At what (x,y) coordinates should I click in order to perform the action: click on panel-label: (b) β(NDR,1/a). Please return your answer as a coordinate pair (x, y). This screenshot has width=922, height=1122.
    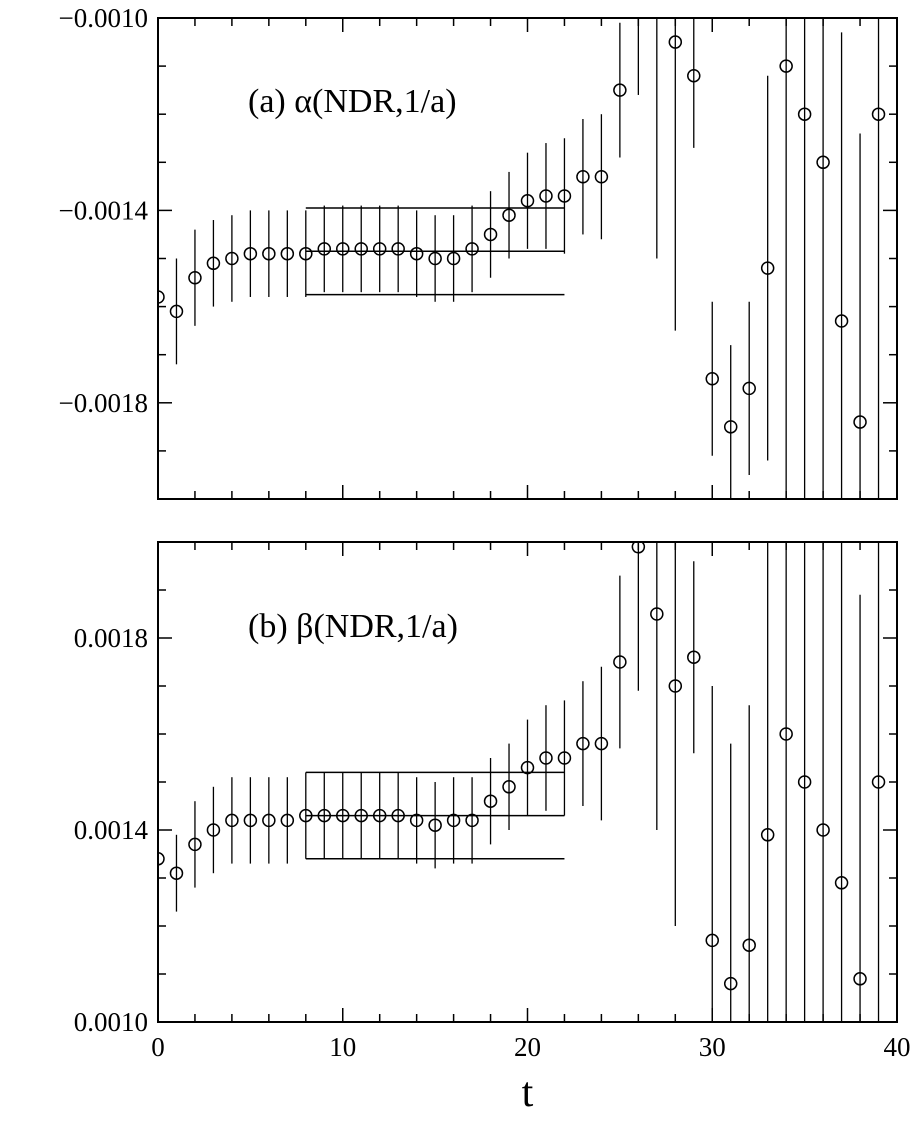
    Looking at the image, I should click on (353, 626).